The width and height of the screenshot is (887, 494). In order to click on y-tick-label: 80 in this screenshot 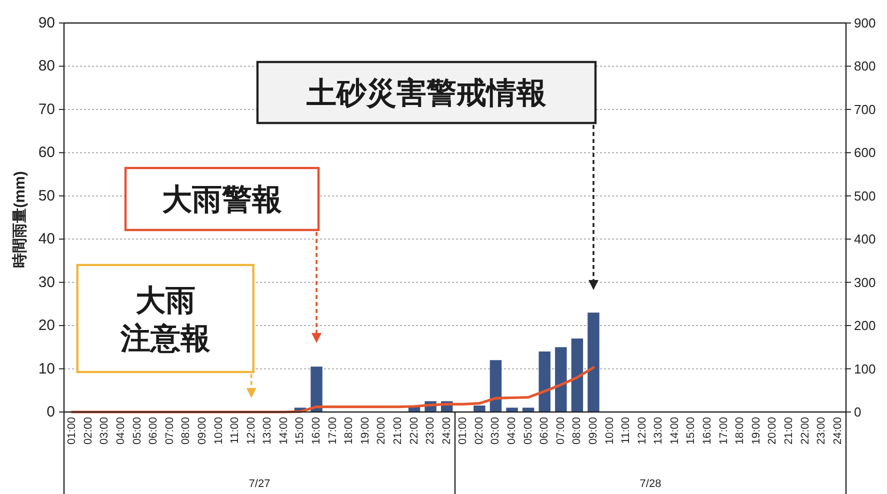, I will do `click(46, 66)`.